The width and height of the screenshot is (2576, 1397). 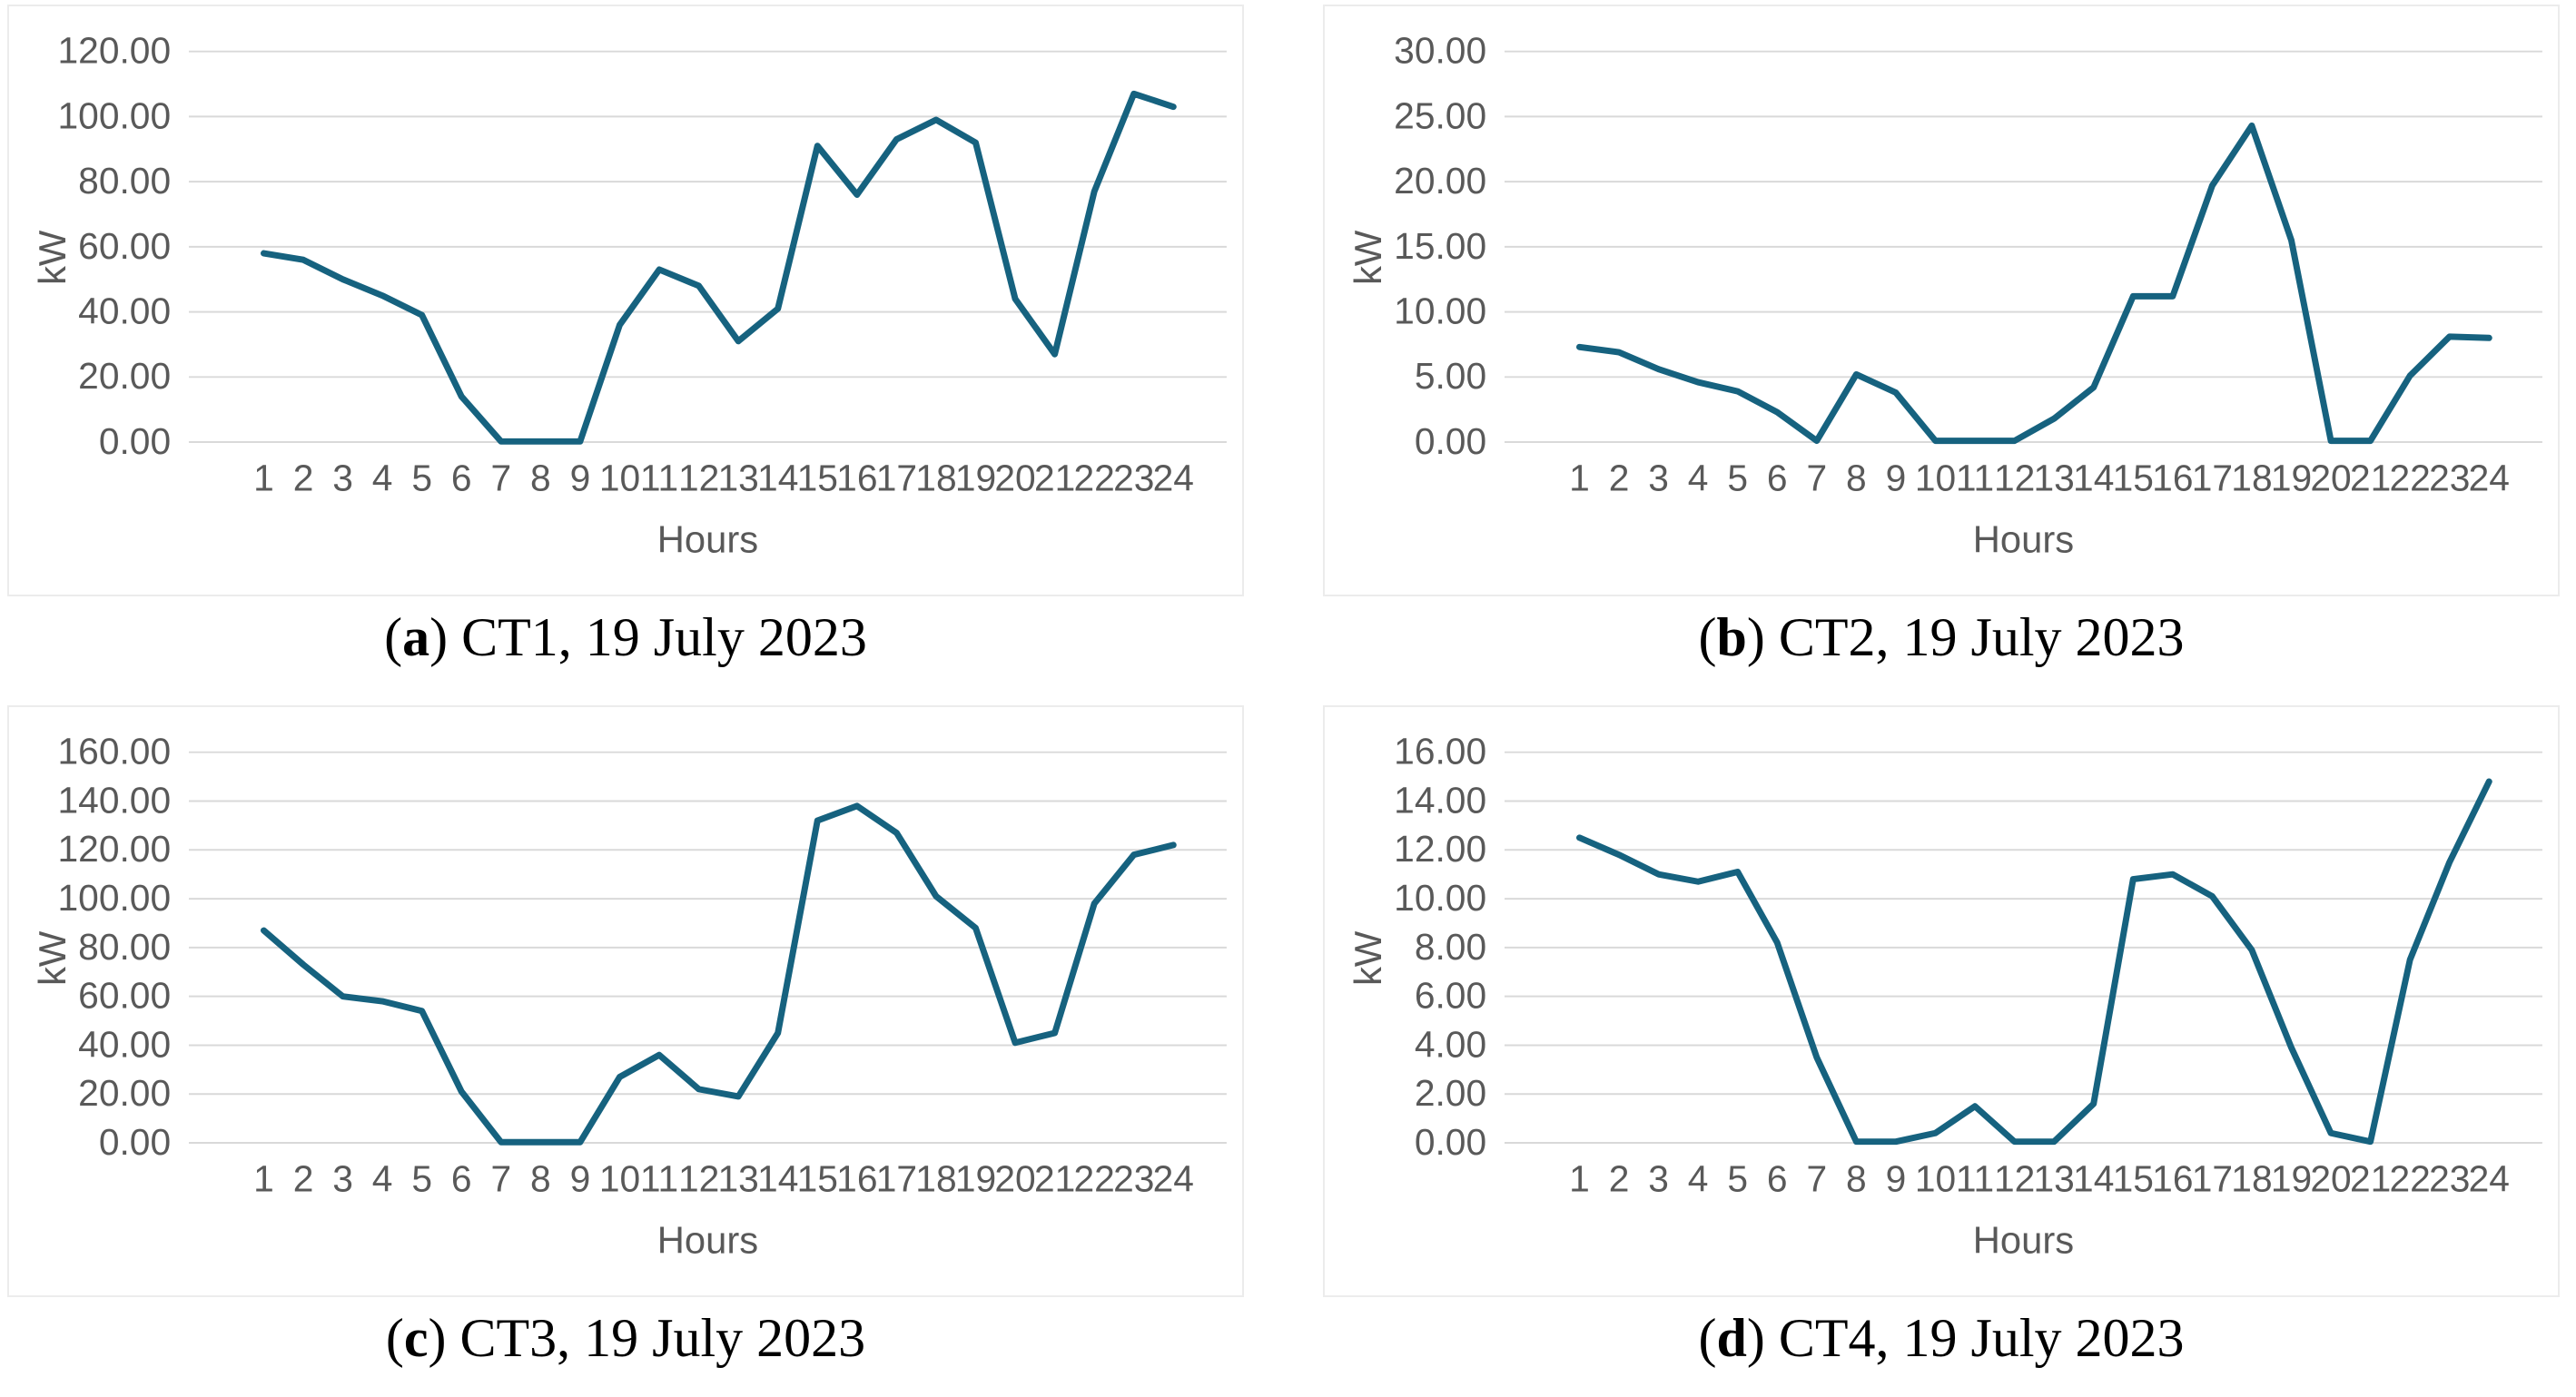 I want to click on x-tick-label: 5, so click(x=1737, y=1179).